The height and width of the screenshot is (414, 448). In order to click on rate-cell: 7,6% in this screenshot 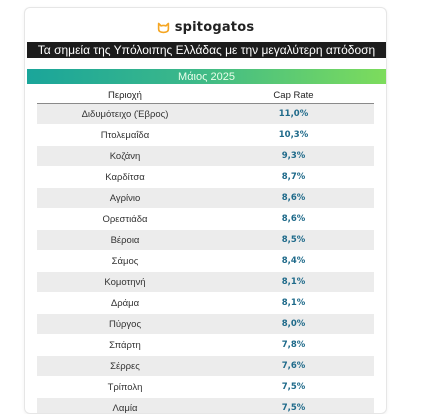, I will do `click(293, 366)`.